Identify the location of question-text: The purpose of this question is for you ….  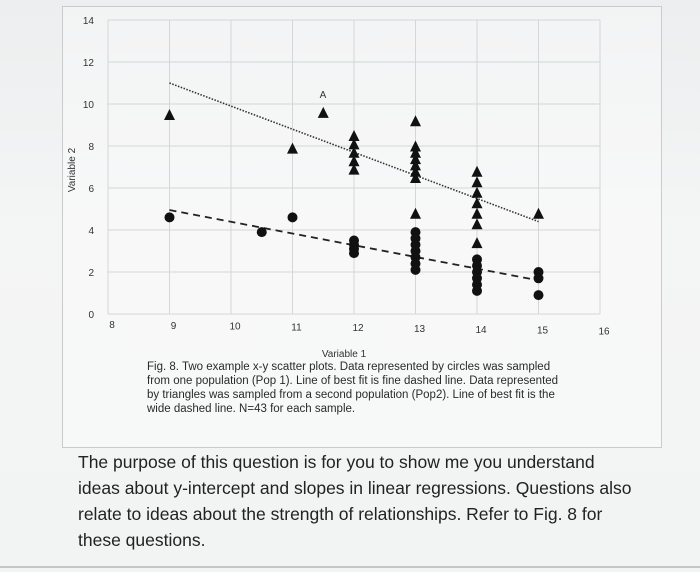
(355, 501).